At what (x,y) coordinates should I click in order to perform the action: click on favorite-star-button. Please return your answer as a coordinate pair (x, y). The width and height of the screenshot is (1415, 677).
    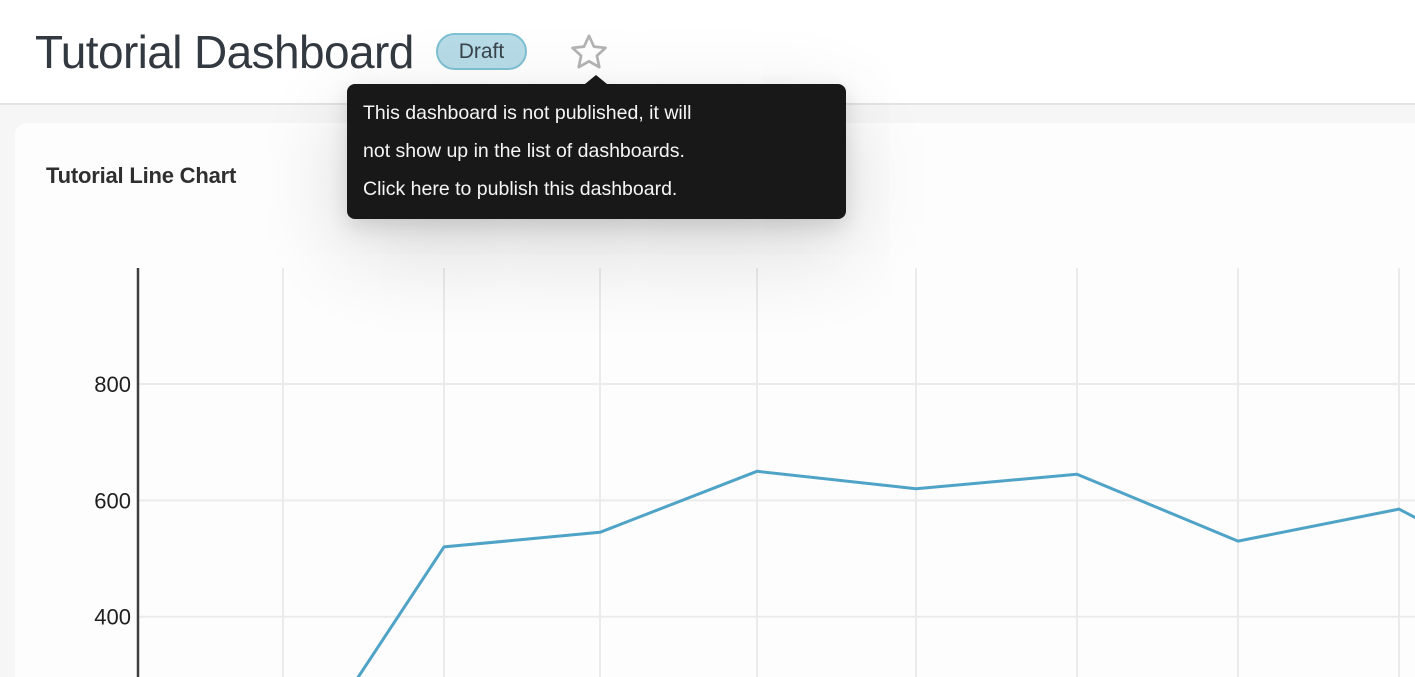
    Looking at the image, I should click on (589, 52).